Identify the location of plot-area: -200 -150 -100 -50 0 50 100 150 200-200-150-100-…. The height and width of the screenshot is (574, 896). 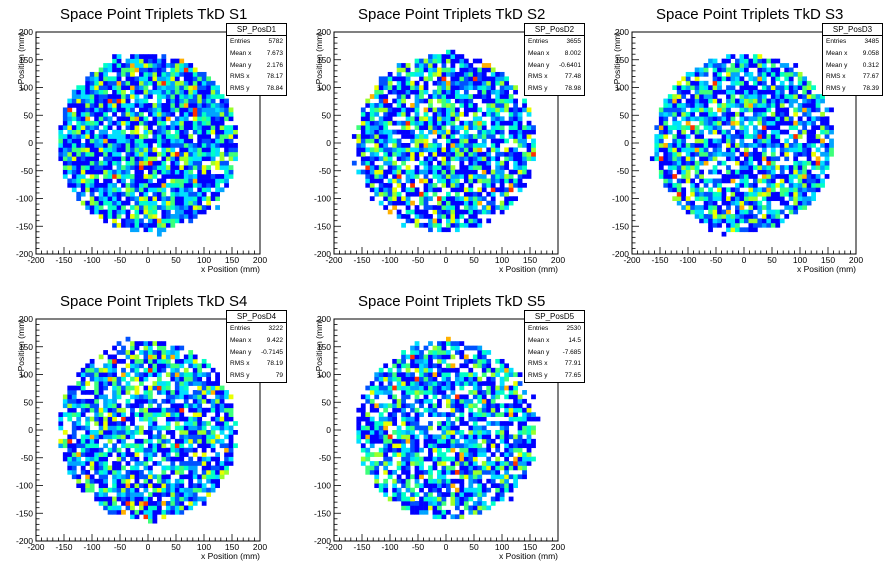
(141, 437).